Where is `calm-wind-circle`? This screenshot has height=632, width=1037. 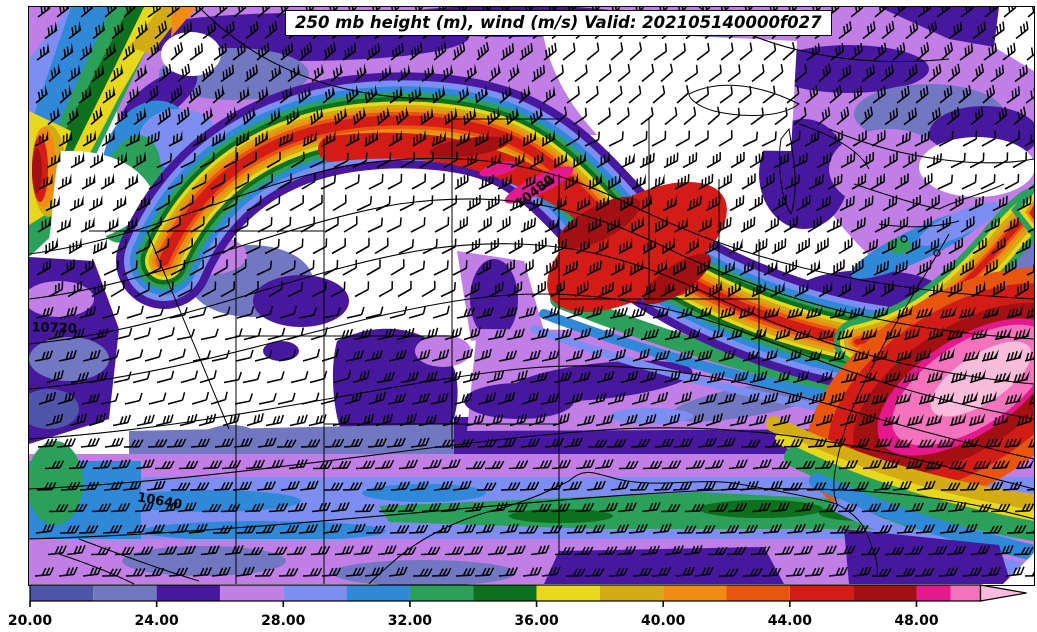
calm-wind-circle is located at coordinates (937, 253).